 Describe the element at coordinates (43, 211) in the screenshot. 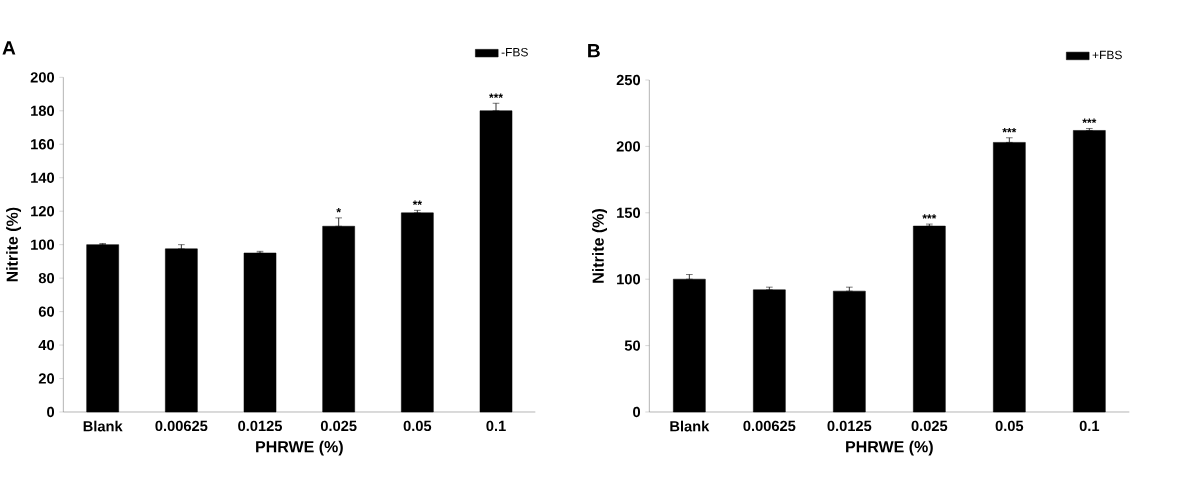

I see `y-tick-label: 120` at that location.